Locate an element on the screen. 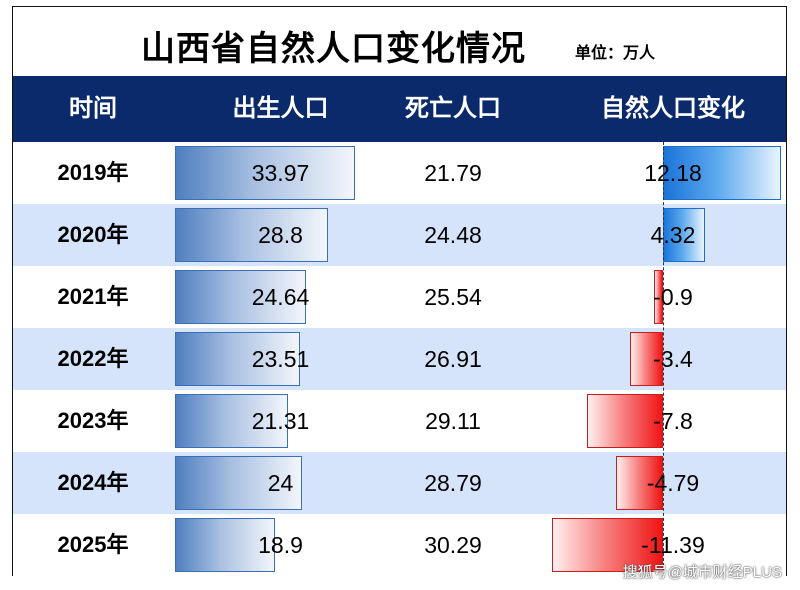  title-row: 山西省自然人口变化情况 单位：万人 is located at coordinates (399, 41).